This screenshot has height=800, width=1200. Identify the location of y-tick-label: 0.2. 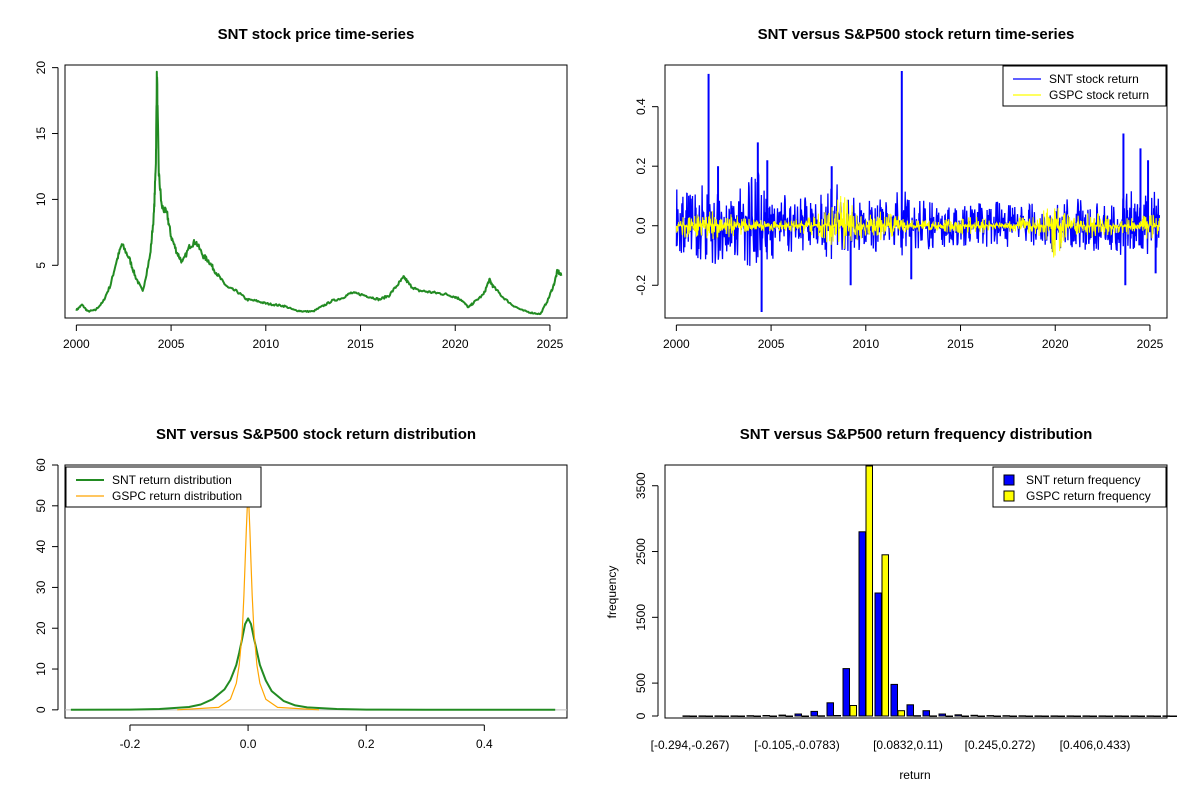
(641, 166).